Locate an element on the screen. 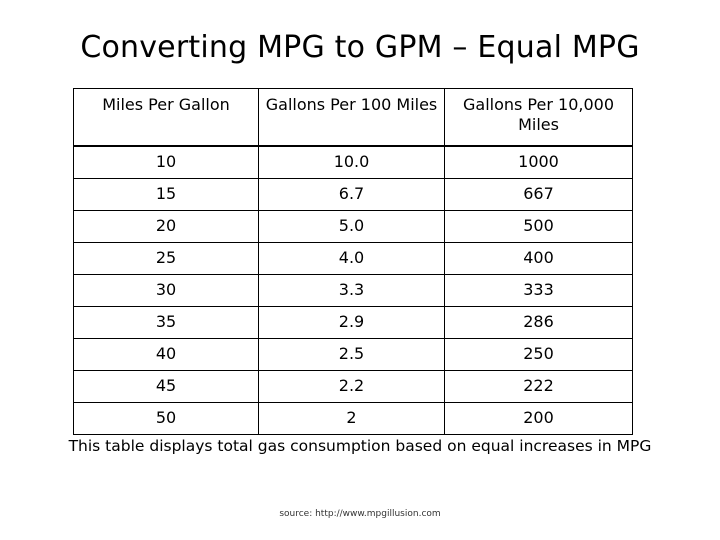 This screenshot has width=720, height=540. cell-gallons-per-100: 10.0 is located at coordinates (351, 162).